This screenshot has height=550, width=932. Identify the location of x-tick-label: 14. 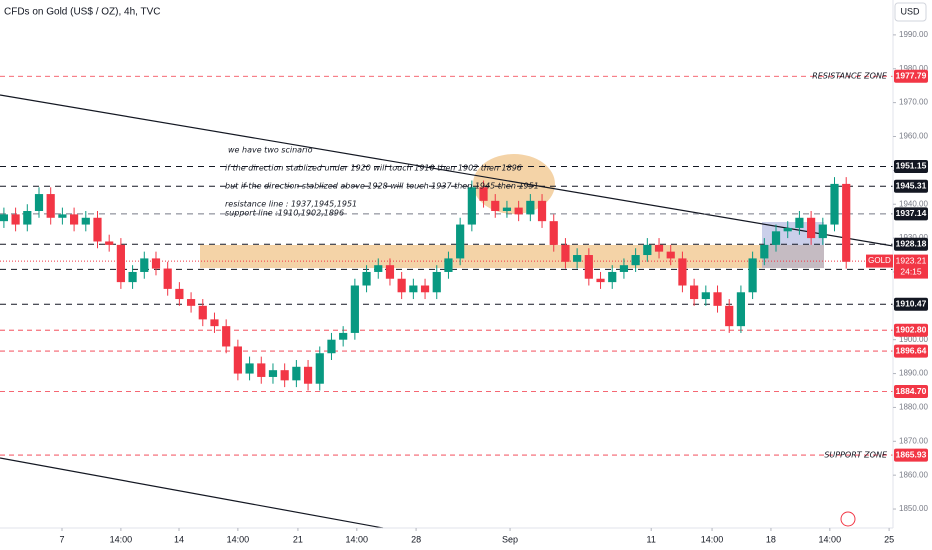
(179, 539).